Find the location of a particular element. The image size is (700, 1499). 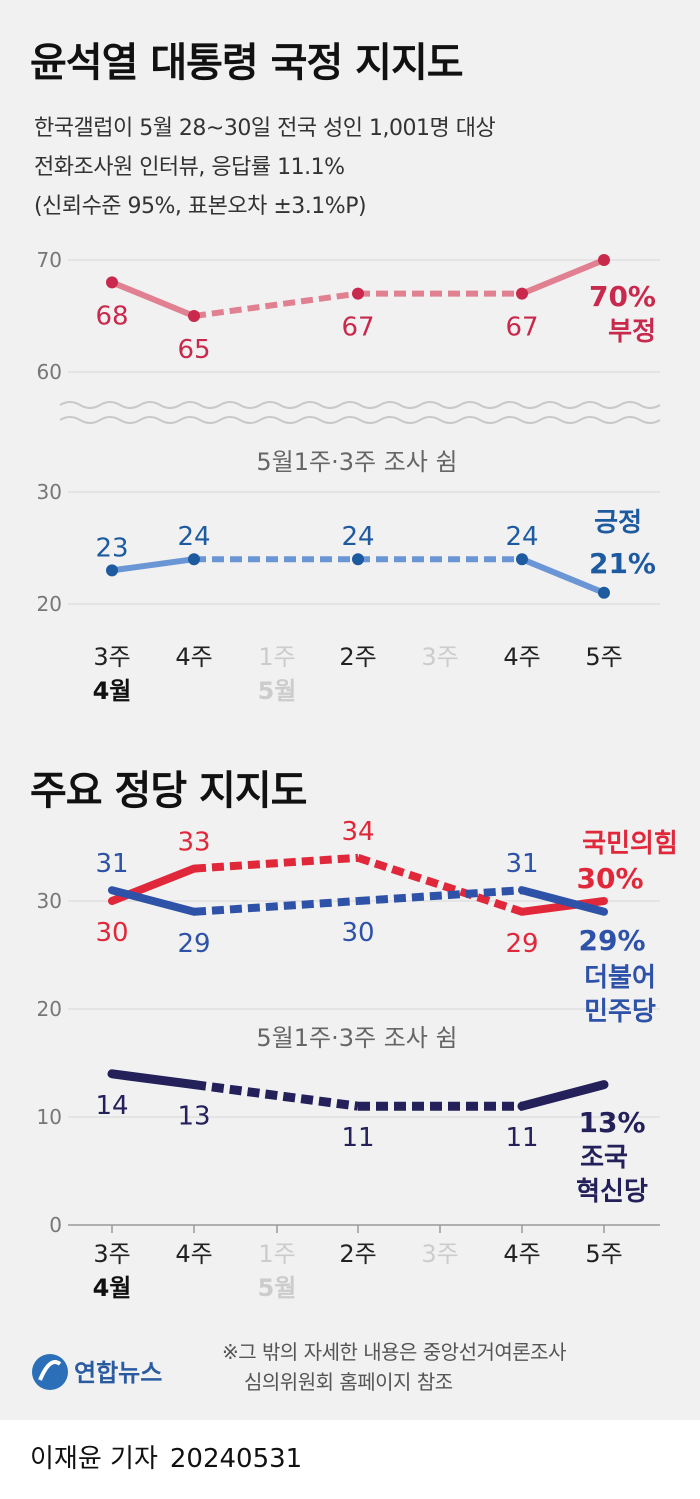

rebuild-series-name-line: 혁신당 is located at coordinates (612, 1192).